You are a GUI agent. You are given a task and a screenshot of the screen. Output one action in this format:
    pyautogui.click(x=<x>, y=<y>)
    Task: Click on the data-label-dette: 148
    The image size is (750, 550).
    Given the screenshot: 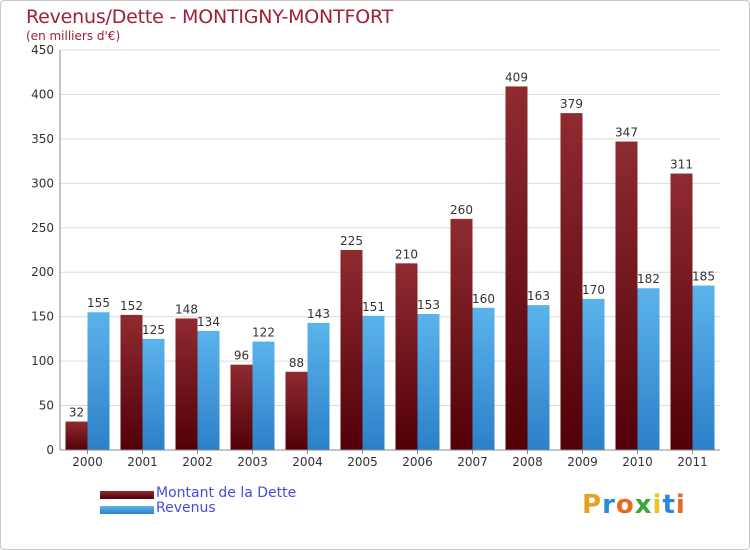 What is the action you would take?
    pyautogui.click(x=186, y=309)
    